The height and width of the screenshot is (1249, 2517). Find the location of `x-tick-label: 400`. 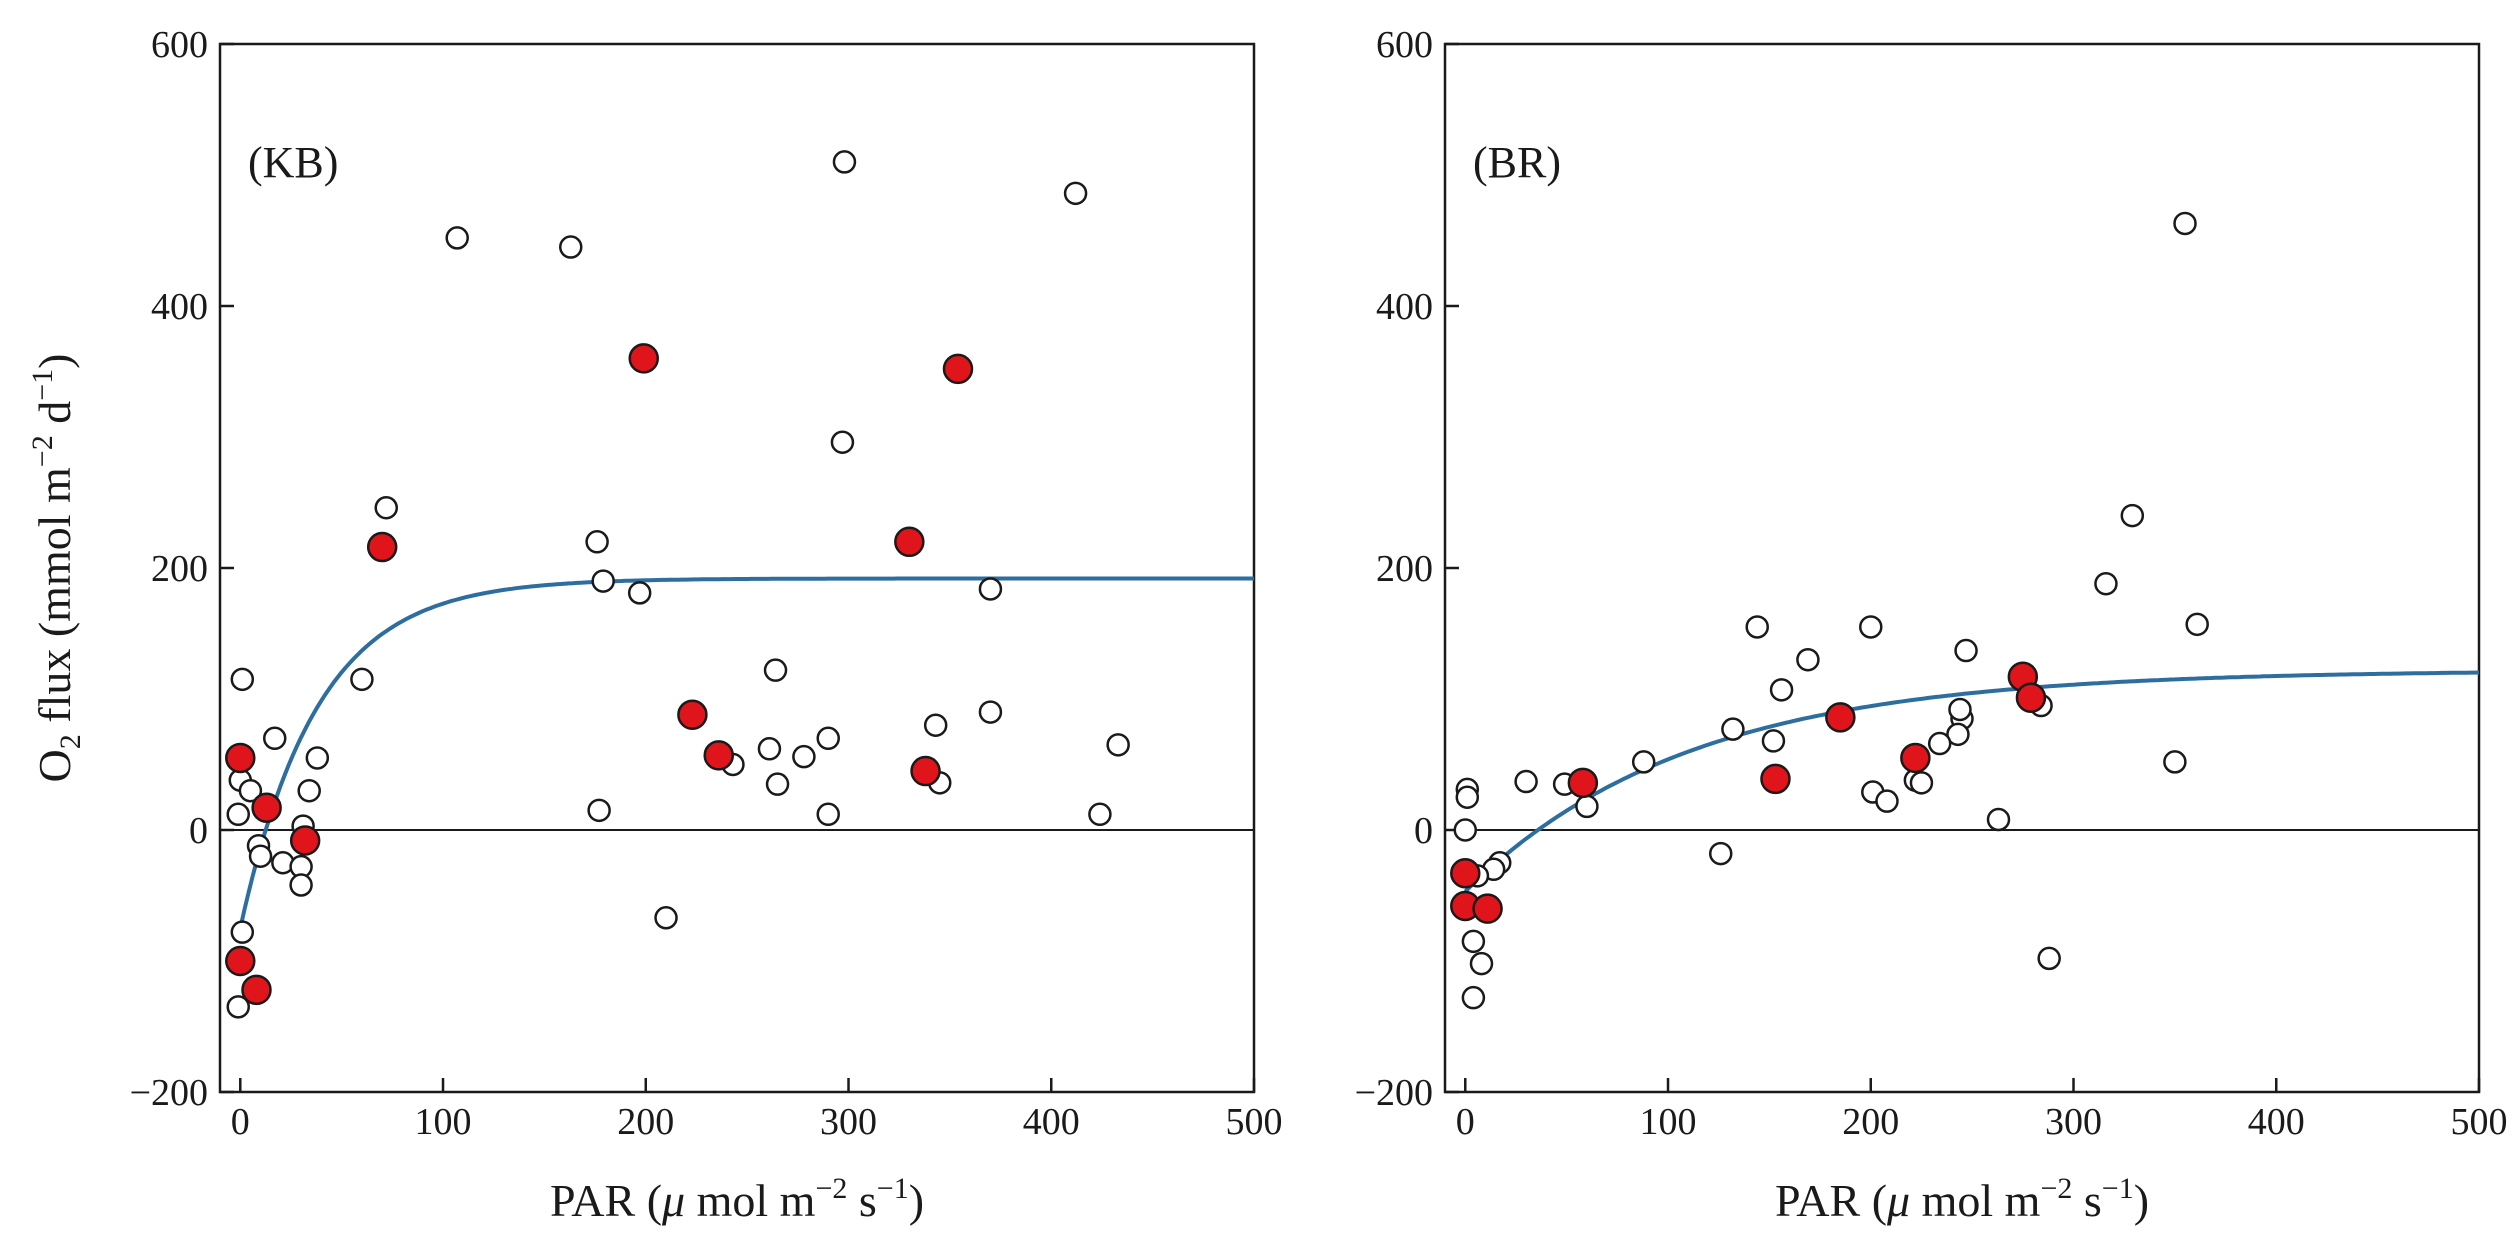

x-tick-label: 400 is located at coordinates (1051, 1122).